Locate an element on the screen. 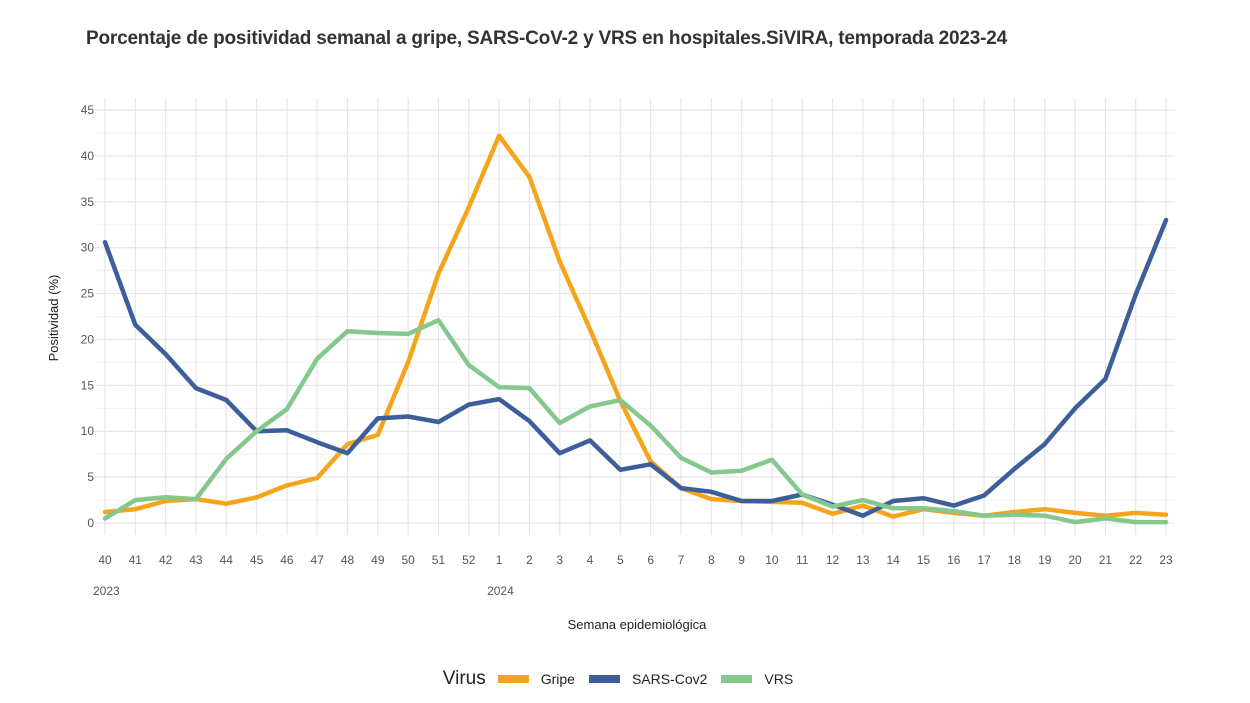 This screenshot has width=1250, height=703. y-tick-label: 10 is located at coordinates (88, 431).